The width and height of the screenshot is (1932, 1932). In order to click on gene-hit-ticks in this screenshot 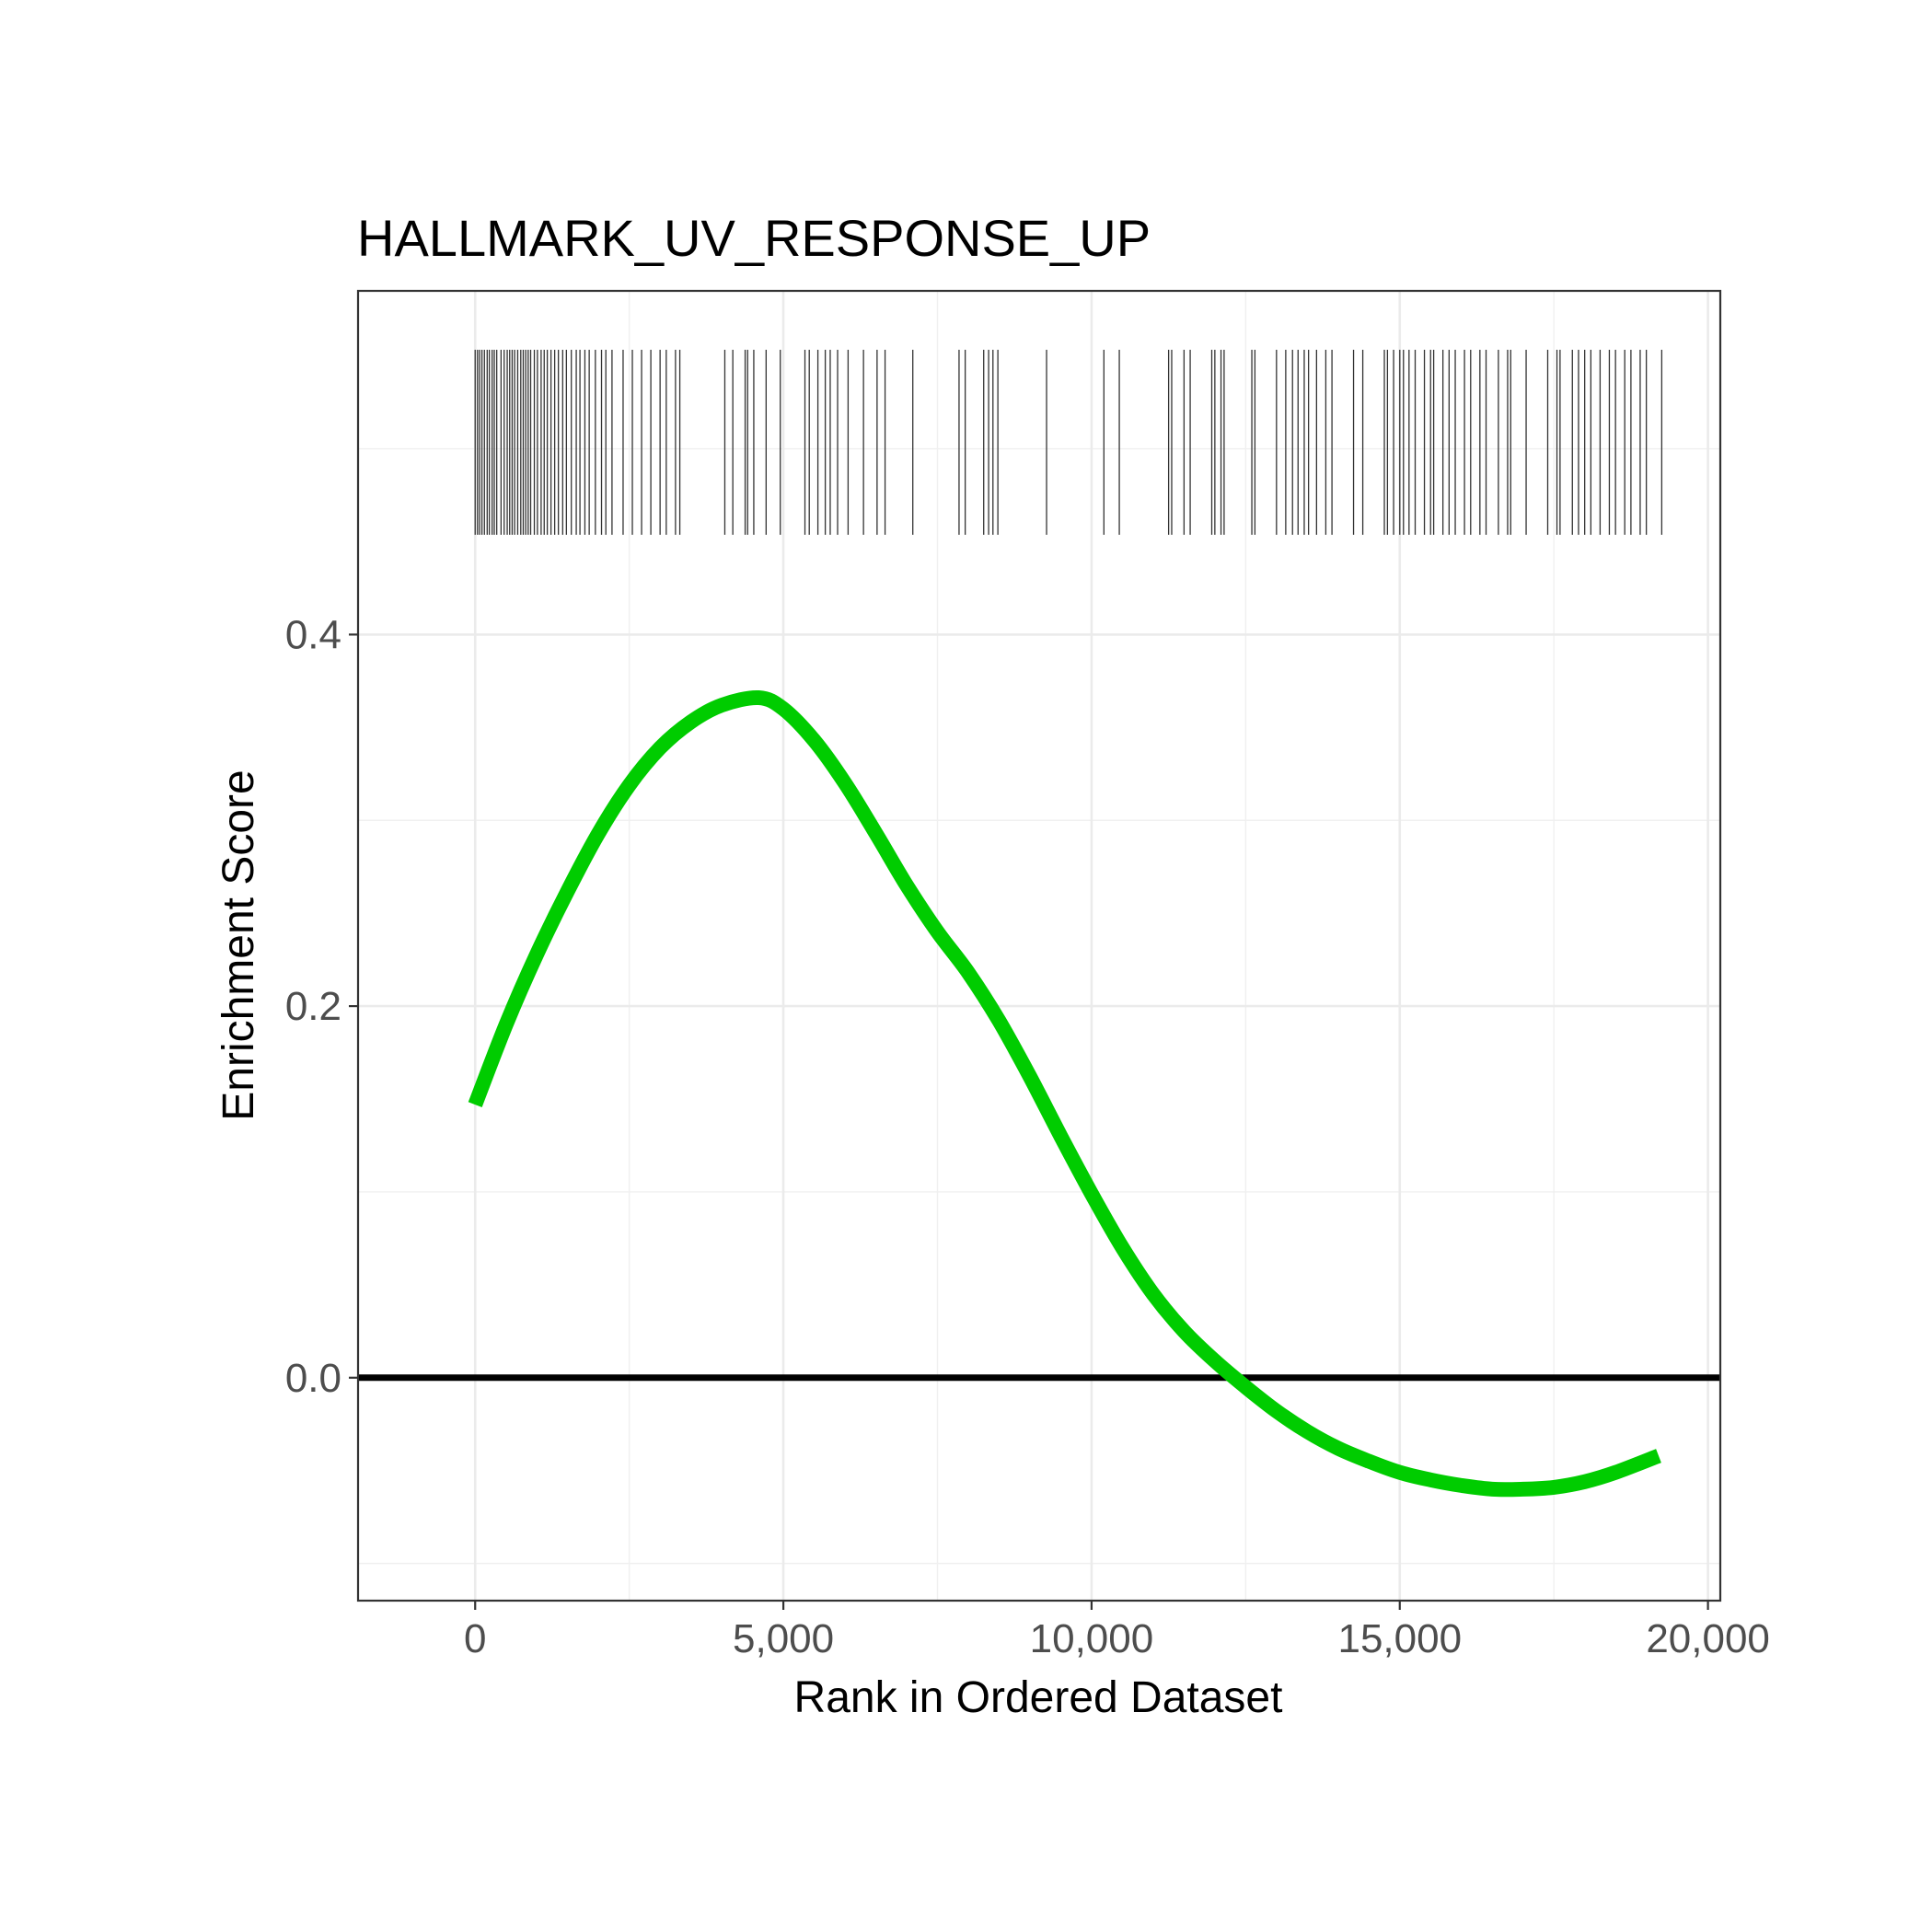, I will do `click(1068, 443)`.